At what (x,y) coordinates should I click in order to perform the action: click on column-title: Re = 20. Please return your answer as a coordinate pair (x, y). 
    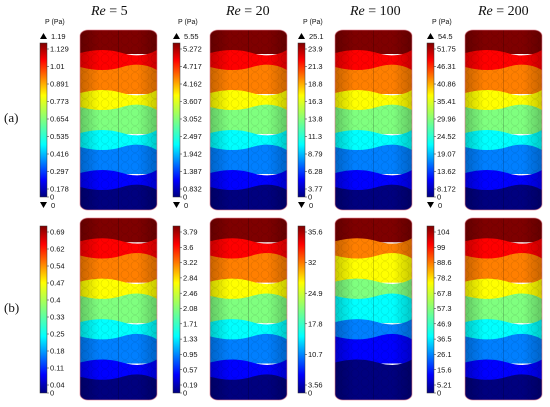
    Looking at the image, I should click on (247, 11).